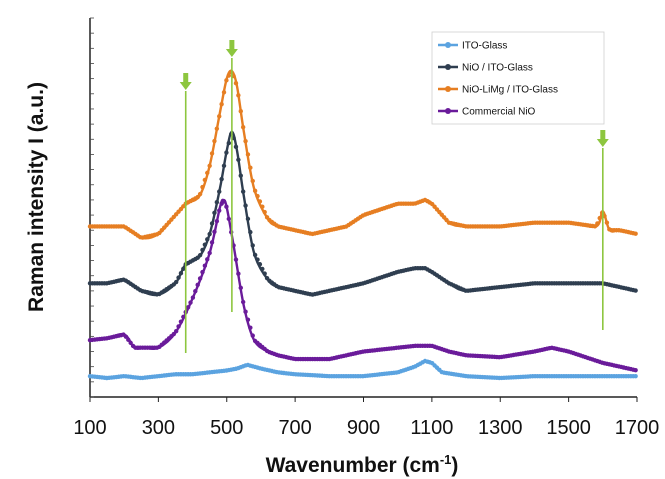 The width and height of the screenshot is (665, 479). I want to click on x-tick-label: 700, so click(294, 428).